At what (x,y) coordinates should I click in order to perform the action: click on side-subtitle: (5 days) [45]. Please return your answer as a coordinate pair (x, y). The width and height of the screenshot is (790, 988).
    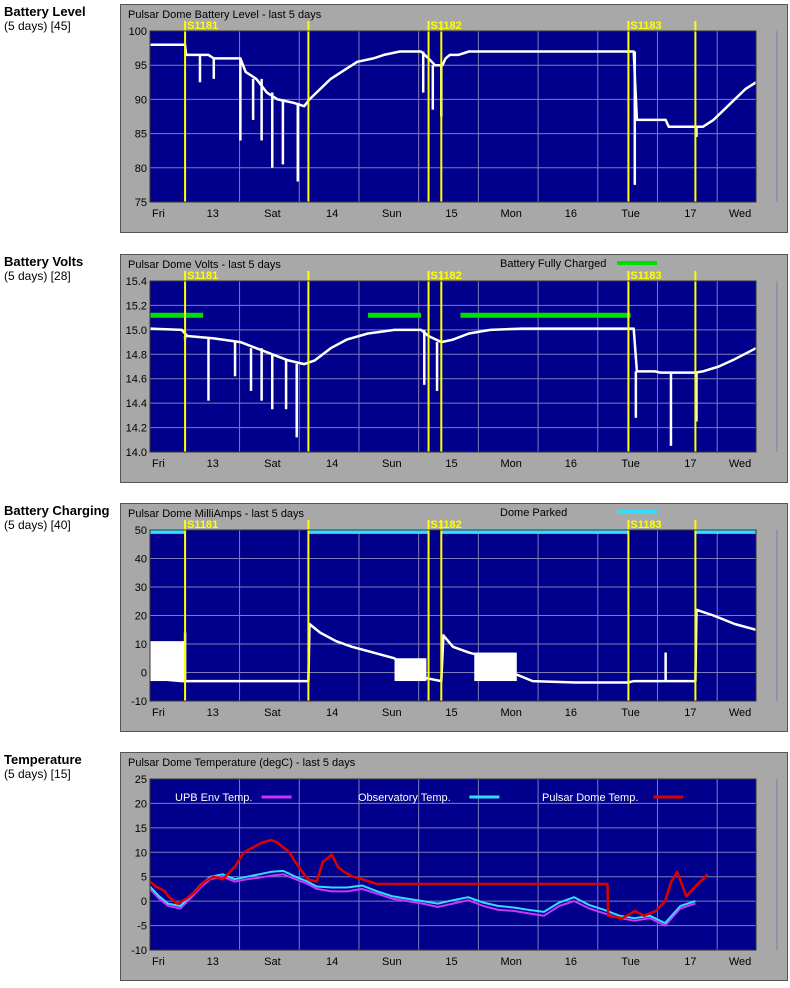
    Looking at the image, I should click on (37, 26).